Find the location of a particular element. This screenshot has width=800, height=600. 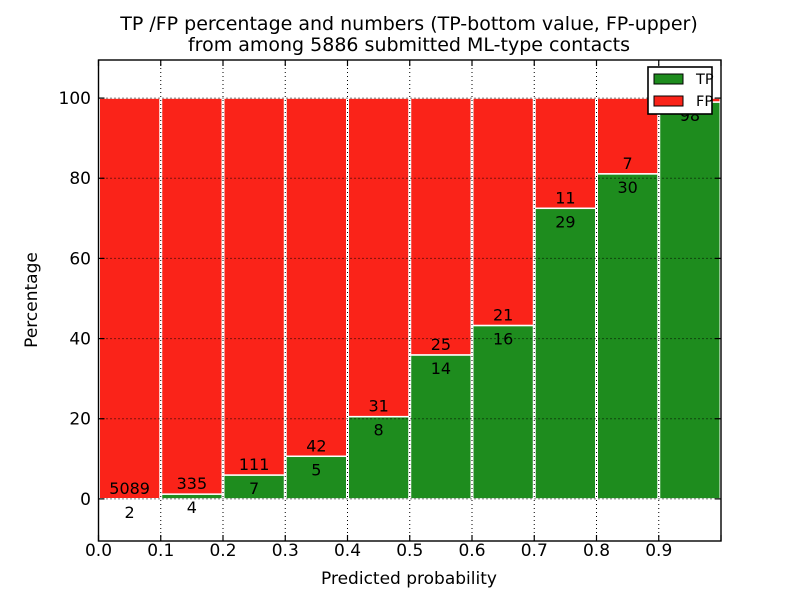

tp-count-label-7: 29 is located at coordinates (565, 221).